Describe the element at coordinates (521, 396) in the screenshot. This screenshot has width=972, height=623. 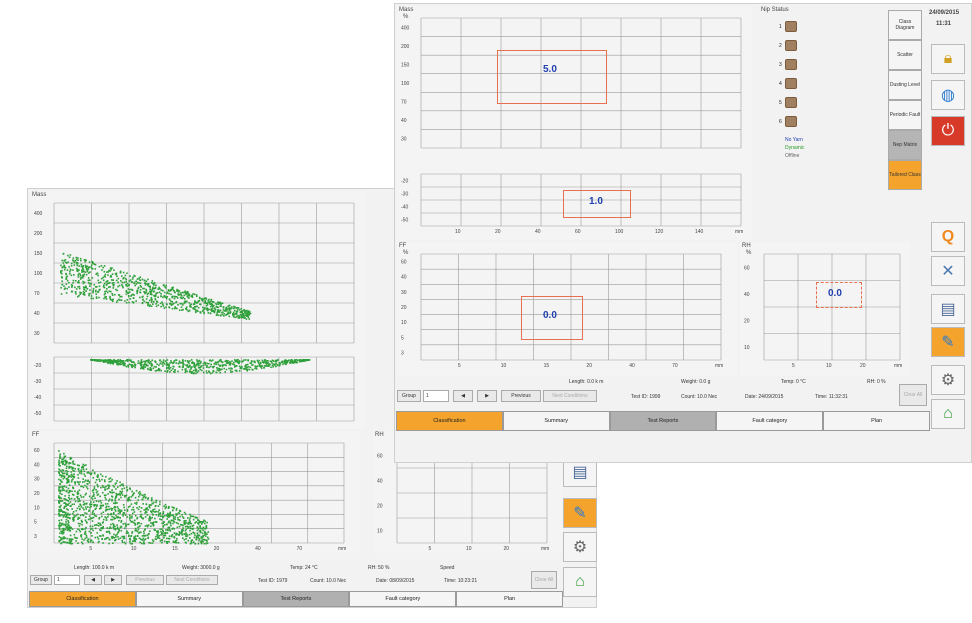
I see `front-previous-button: Previous` at that location.